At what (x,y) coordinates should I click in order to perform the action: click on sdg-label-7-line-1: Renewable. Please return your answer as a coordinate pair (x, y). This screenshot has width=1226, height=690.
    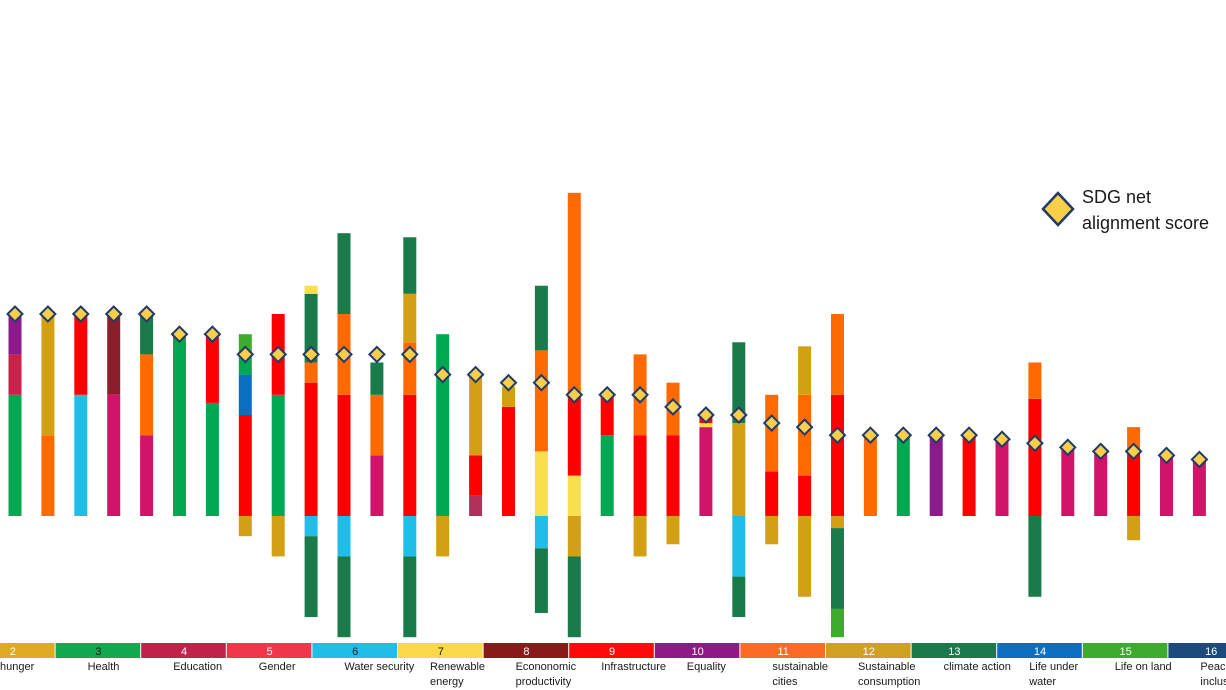
    Looking at the image, I should click on (457, 667).